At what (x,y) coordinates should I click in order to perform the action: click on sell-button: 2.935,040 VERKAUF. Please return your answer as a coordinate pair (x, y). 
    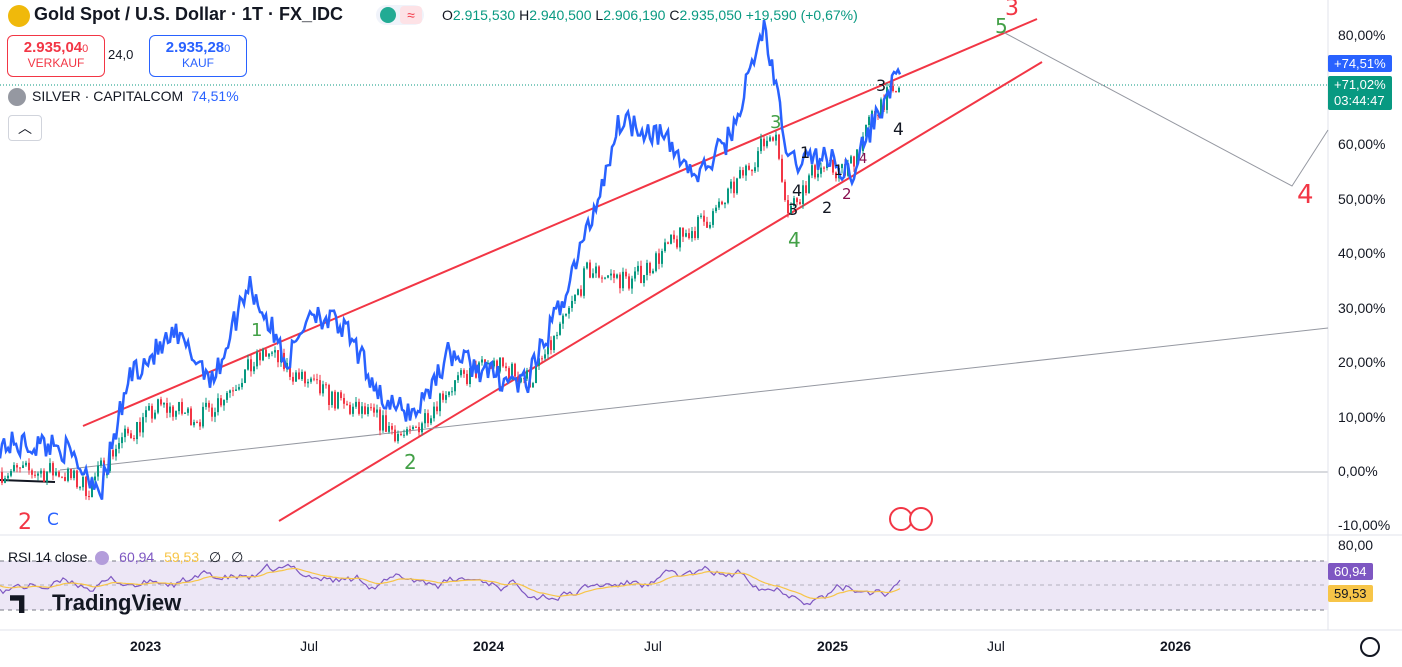
    Looking at the image, I should click on (56, 56).